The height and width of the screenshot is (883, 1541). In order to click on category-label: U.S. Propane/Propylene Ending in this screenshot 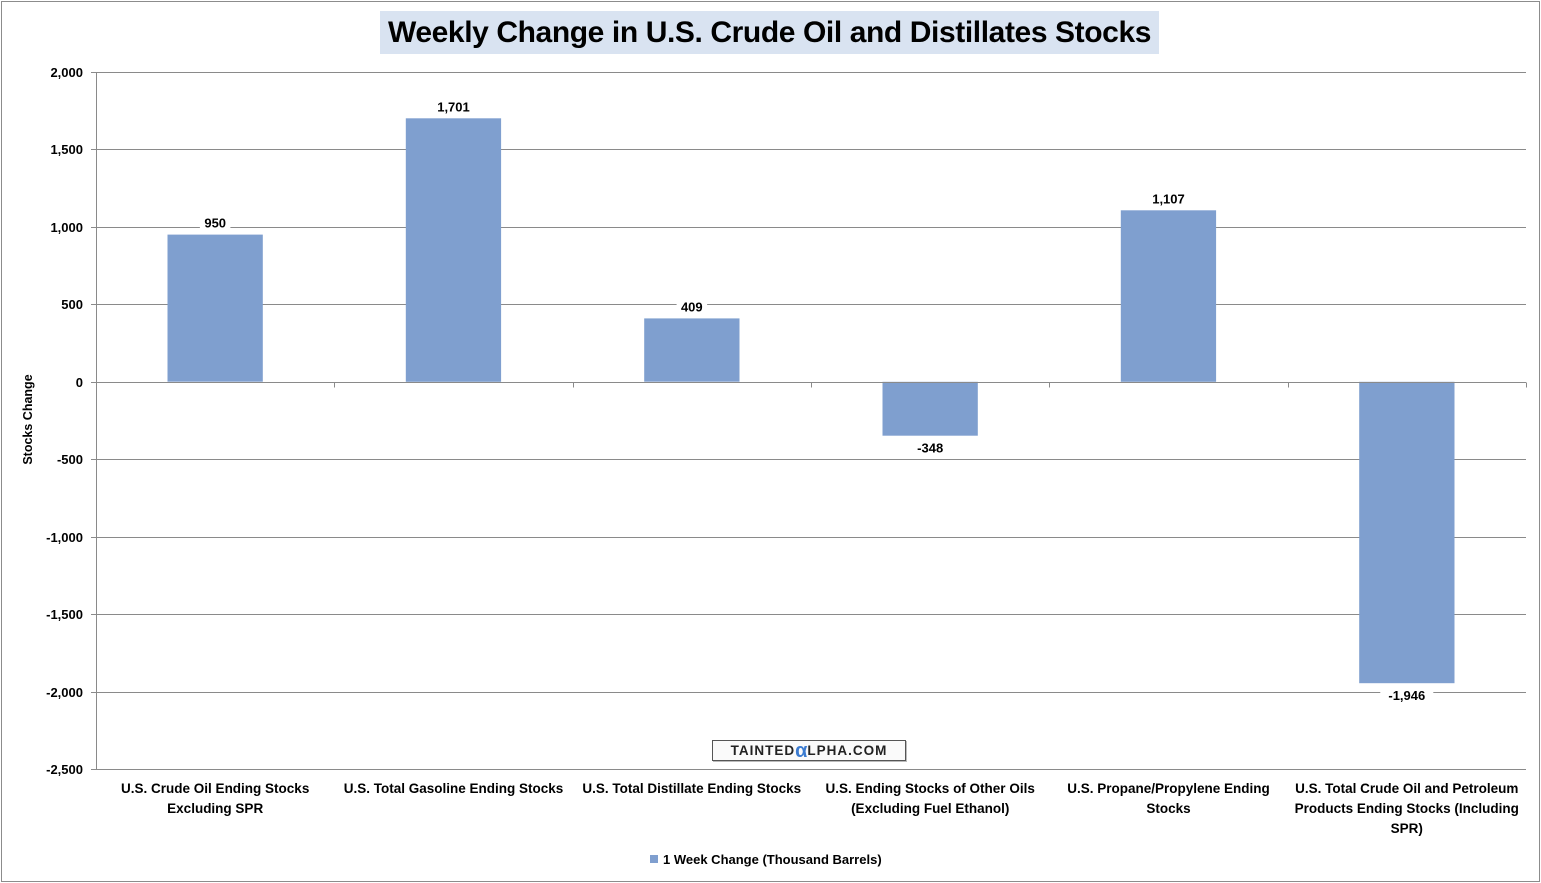, I will do `click(1168, 788)`.